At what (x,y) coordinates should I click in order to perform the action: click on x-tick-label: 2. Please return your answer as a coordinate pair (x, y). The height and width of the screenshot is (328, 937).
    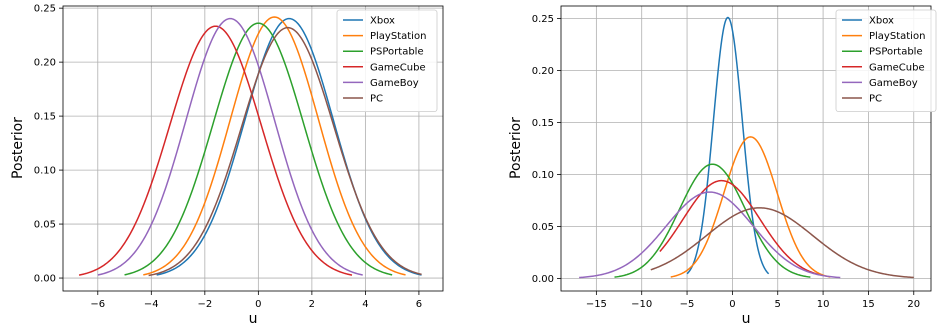
    Looking at the image, I should click on (312, 304).